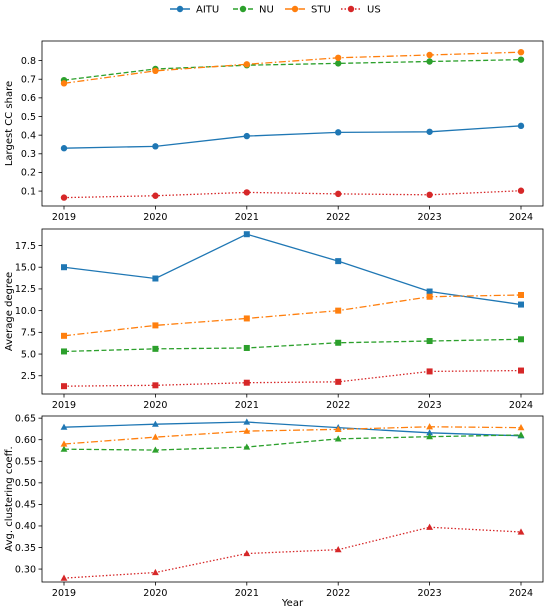 The image size is (550, 611). What do you see at coordinates (25, 548) in the screenshot?
I see `y-tick-label: 0.35` at bounding box center [25, 548].